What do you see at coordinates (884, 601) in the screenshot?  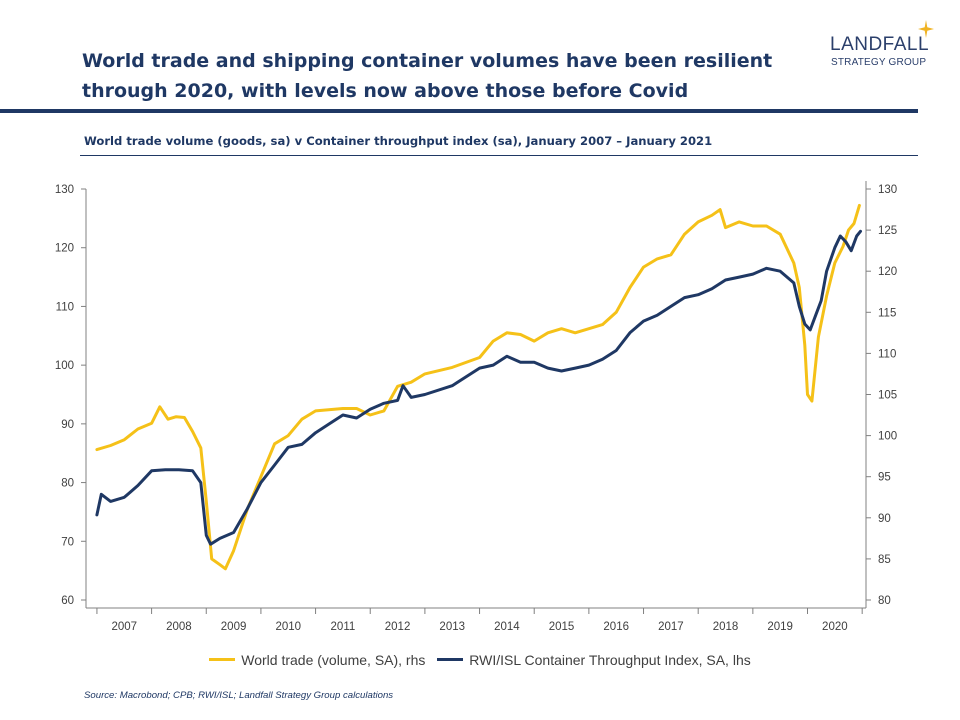 I see `right-tick-label: 80` at bounding box center [884, 601].